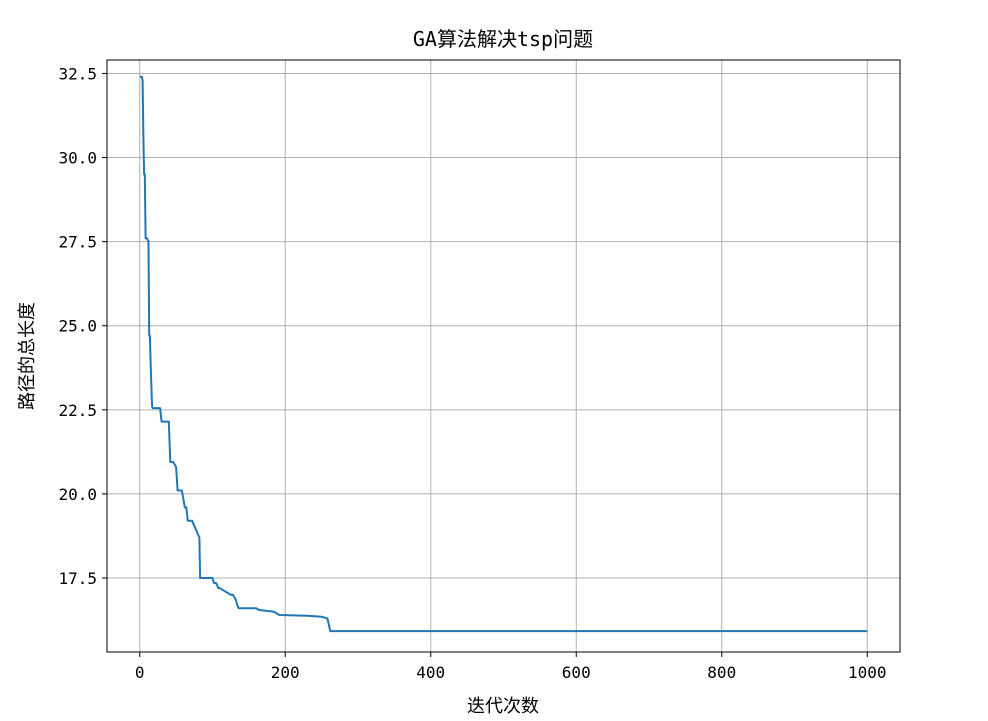  Describe the element at coordinates (77, 158) in the screenshot. I see `y-tick-label: 30.0` at that location.